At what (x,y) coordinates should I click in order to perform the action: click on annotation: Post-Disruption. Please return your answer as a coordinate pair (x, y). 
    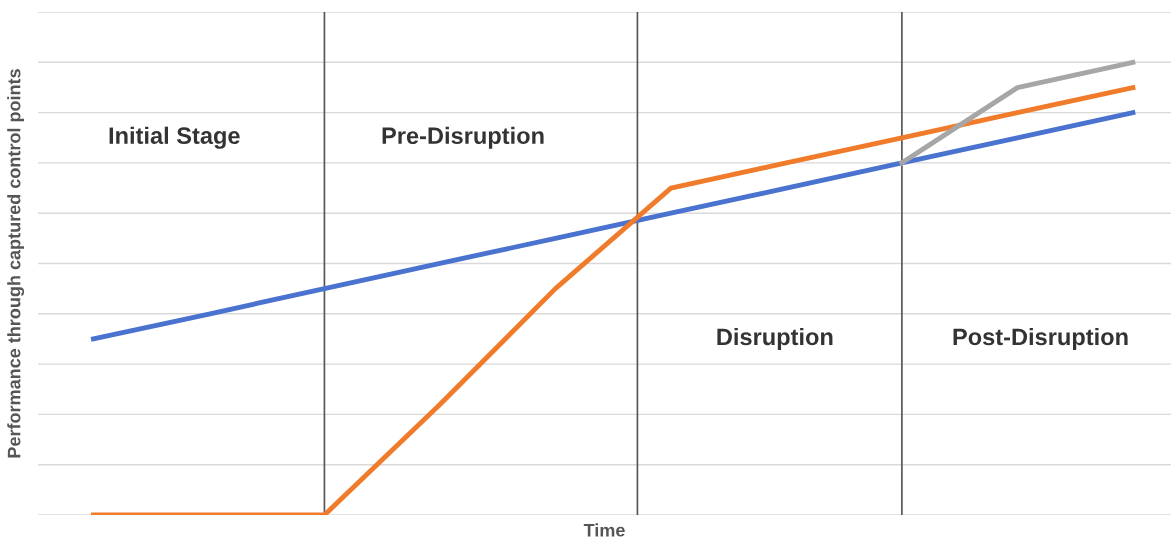
    Looking at the image, I should click on (1040, 338).